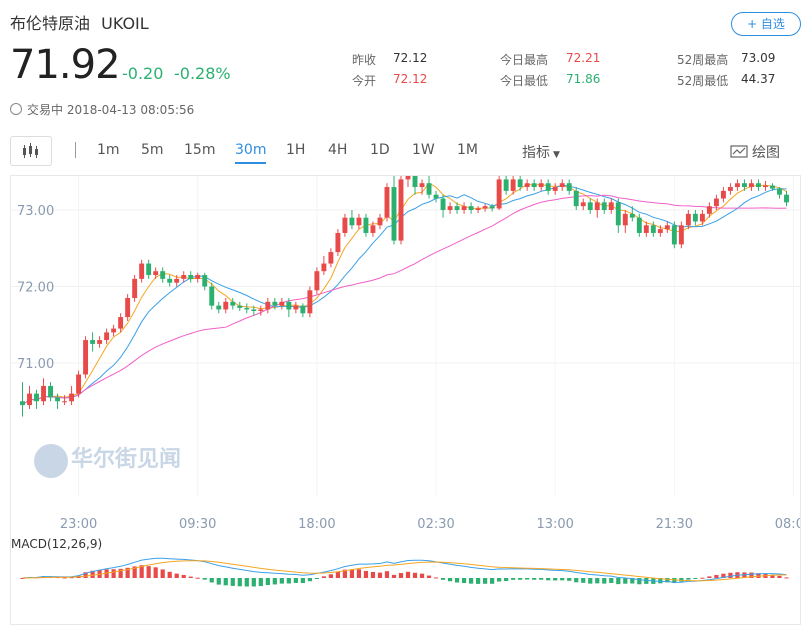 This screenshot has width=812, height=631. What do you see at coordinates (554, 524) in the screenshot?
I see `x-tick-label: 13:00` at bounding box center [554, 524].